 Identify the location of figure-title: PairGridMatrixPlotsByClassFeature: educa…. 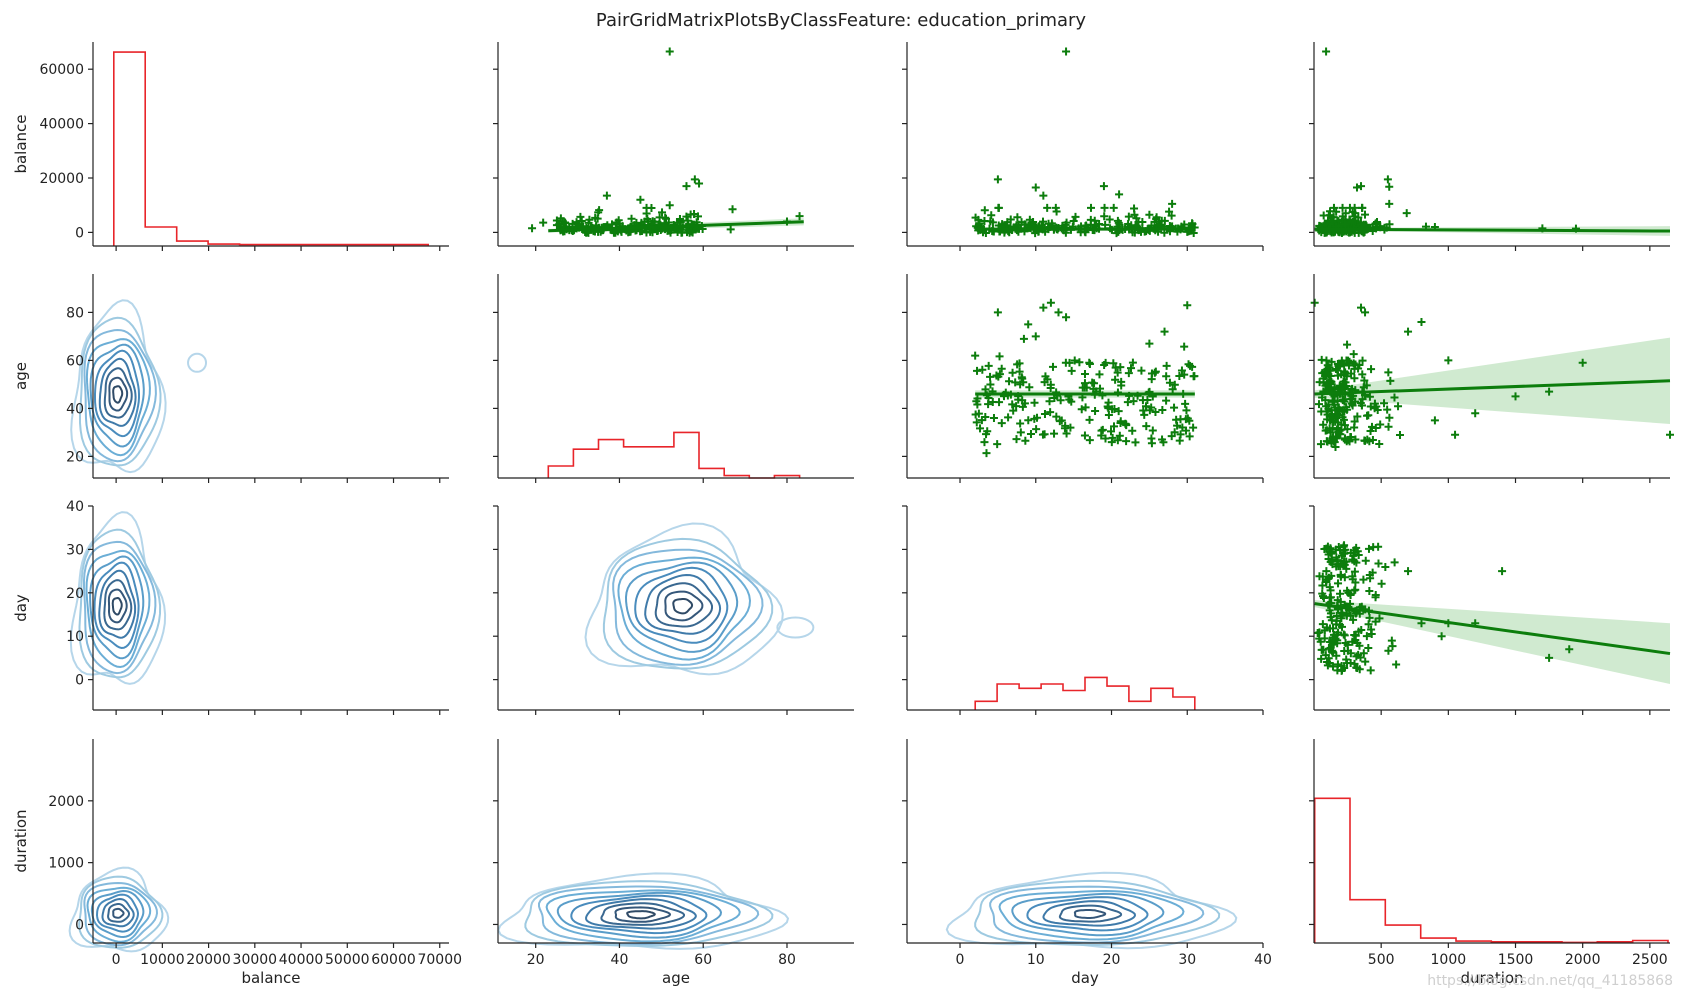
(841, 20).